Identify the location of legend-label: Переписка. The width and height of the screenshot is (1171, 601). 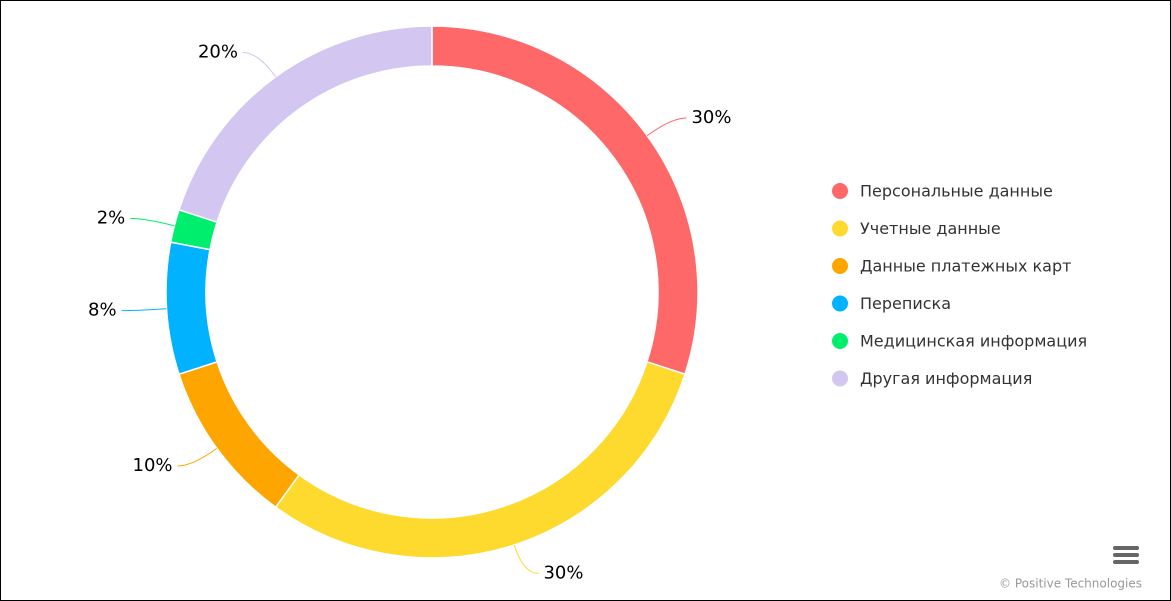
(905, 303).